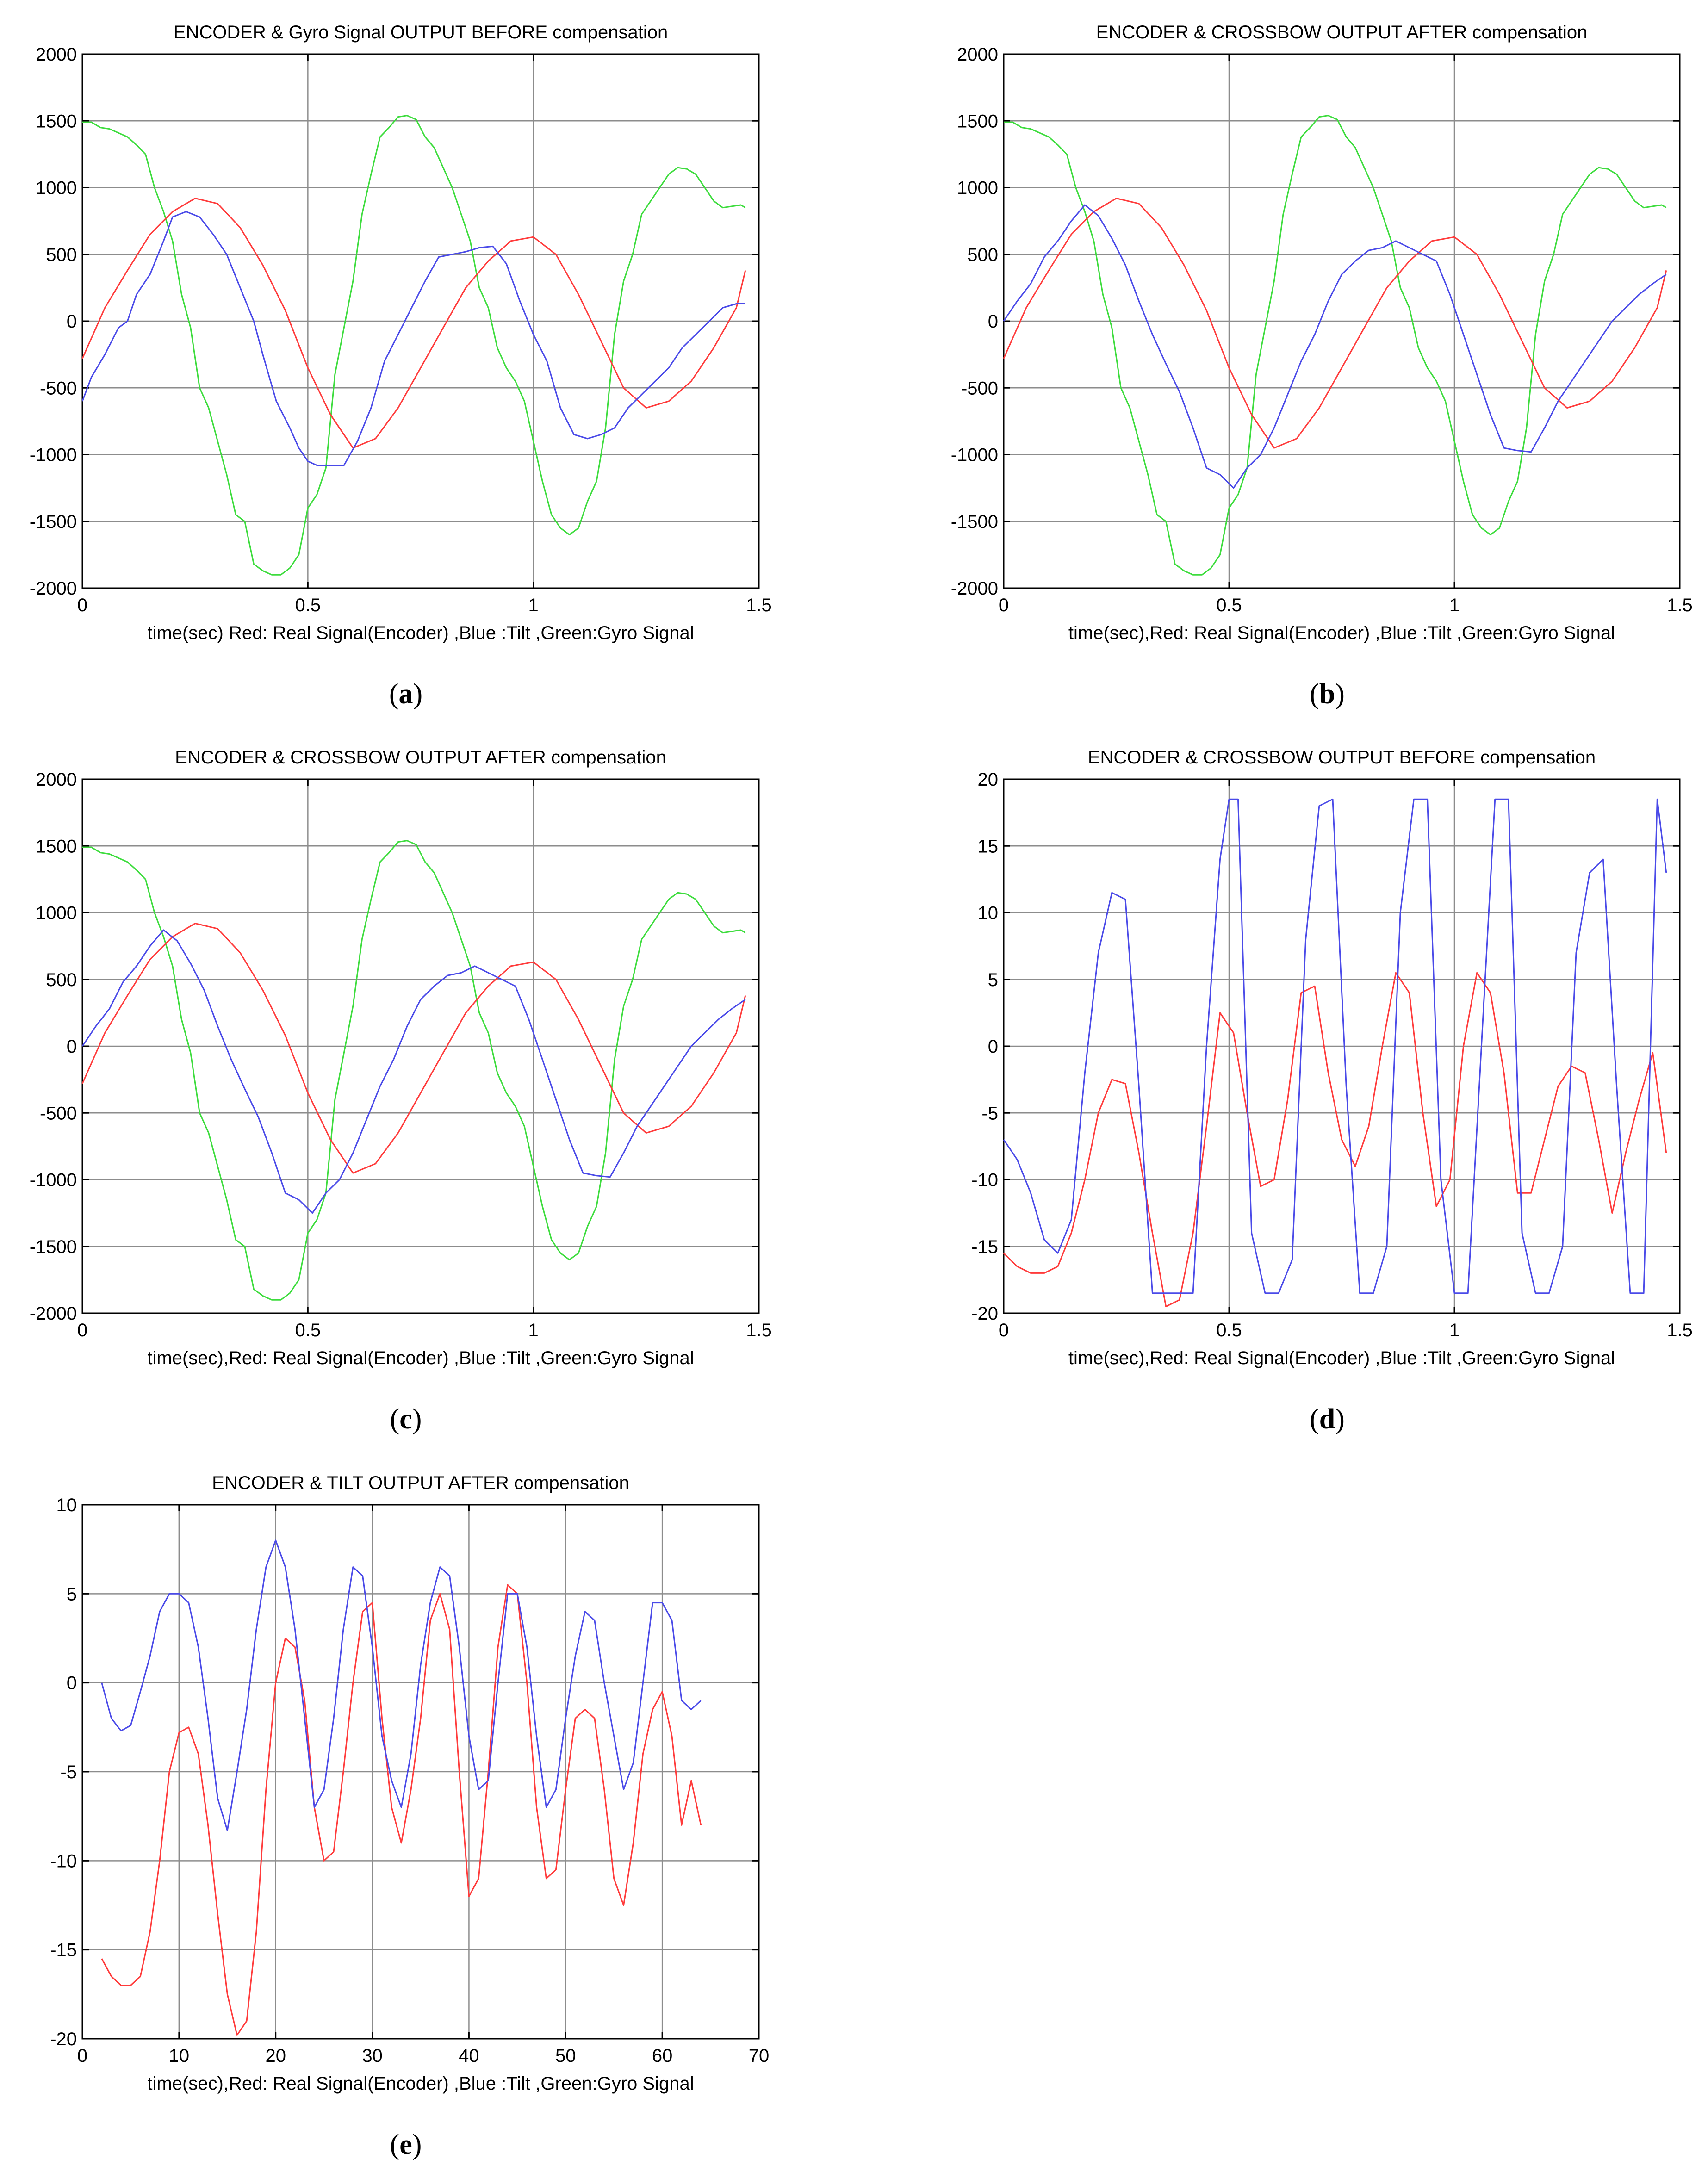 This screenshot has width=1708, height=2178. Describe the element at coordinates (1327, 1419) in the screenshot. I see `panel-label-d: (d)` at that location.